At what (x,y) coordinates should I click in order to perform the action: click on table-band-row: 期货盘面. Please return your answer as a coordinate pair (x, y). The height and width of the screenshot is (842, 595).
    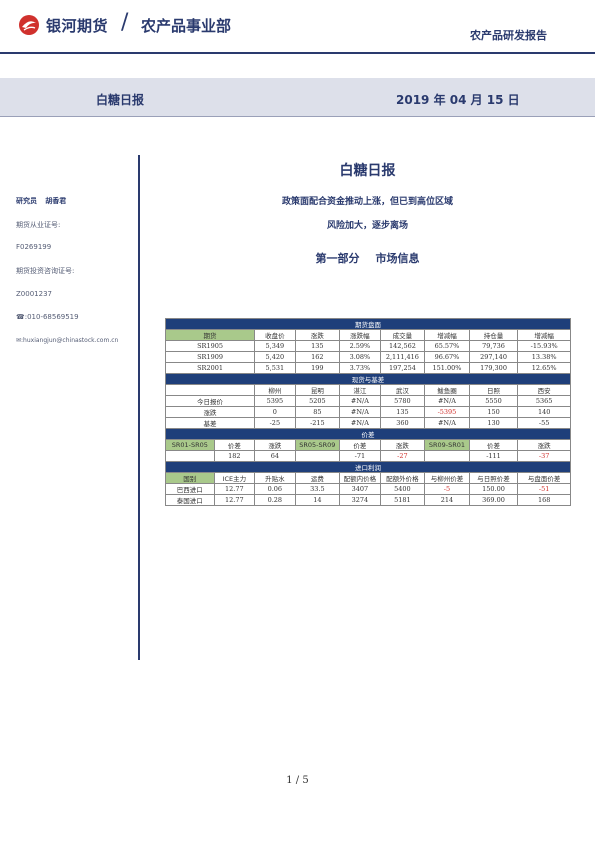
    Looking at the image, I should click on (368, 324).